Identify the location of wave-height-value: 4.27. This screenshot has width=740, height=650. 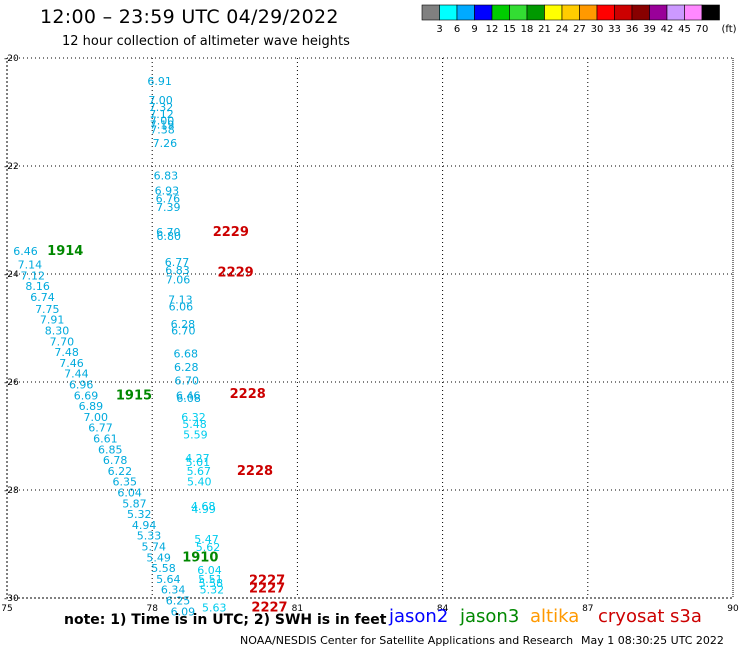
(197, 458).